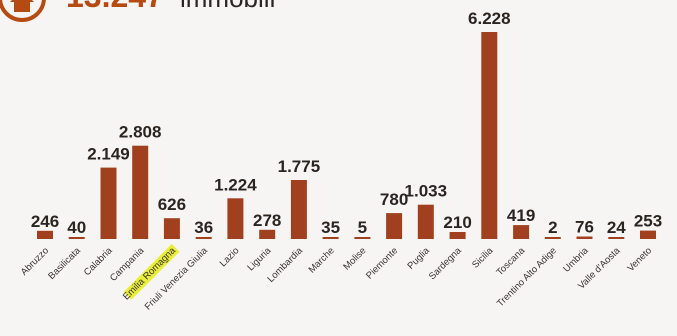 The width and height of the screenshot is (677, 336). I want to click on highlight-marker, so click(151, 271).